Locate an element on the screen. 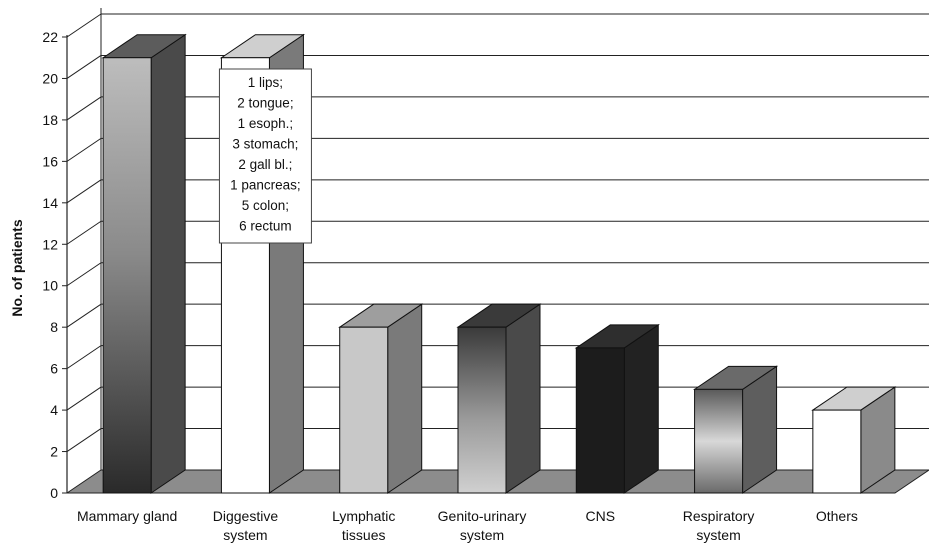 The height and width of the screenshot is (543, 929). y-tick-label: 12 is located at coordinates (50, 244).